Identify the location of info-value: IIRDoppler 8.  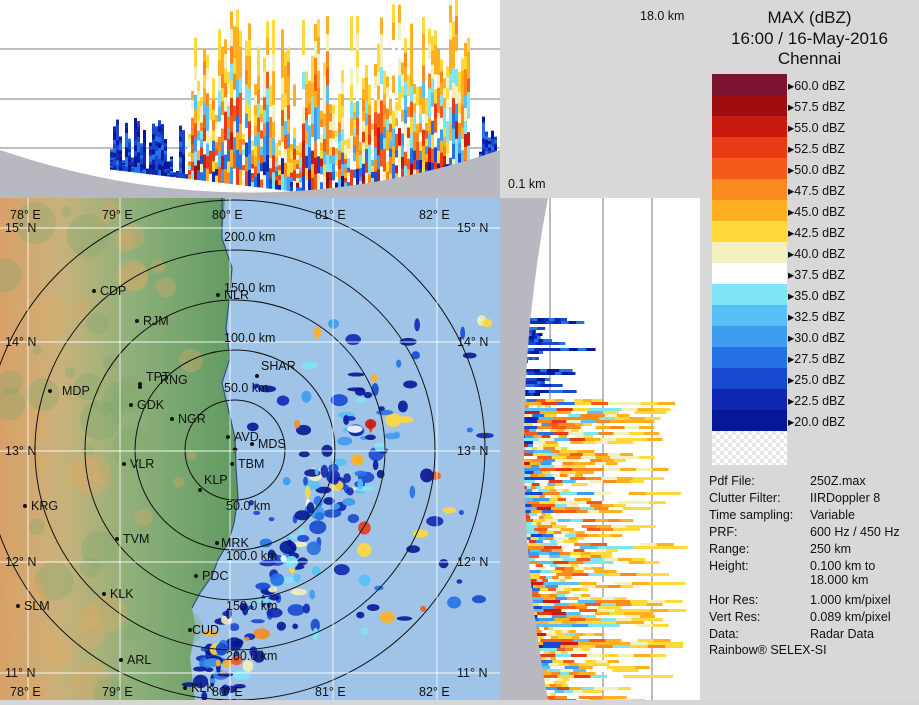
(845, 498).